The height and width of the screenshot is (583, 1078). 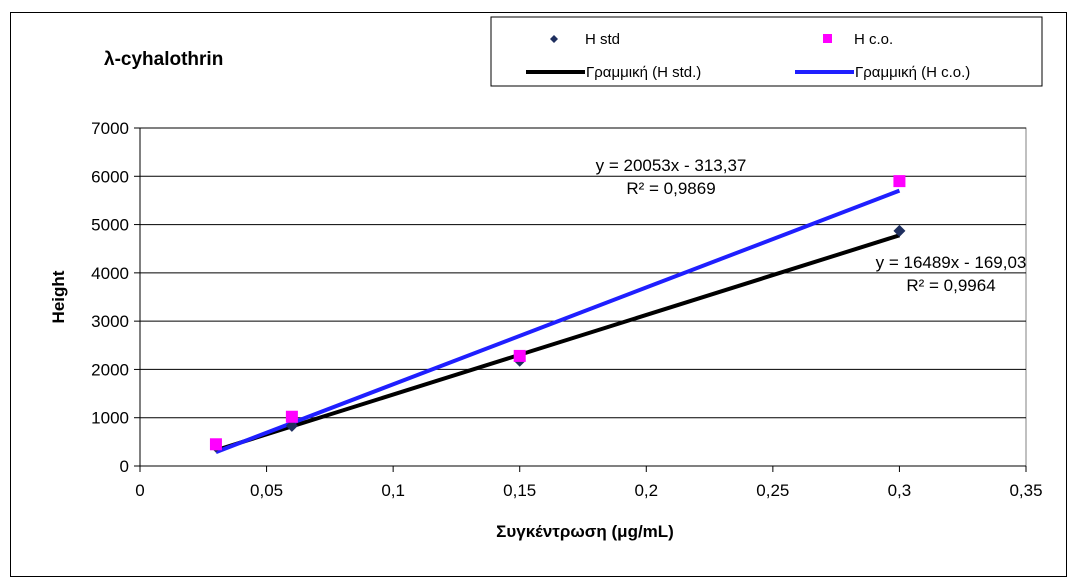 What do you see at coordinates (266, 490) in the screenshot?
I see `x-tick-label: 0,05` at bounding box center [266, 490].